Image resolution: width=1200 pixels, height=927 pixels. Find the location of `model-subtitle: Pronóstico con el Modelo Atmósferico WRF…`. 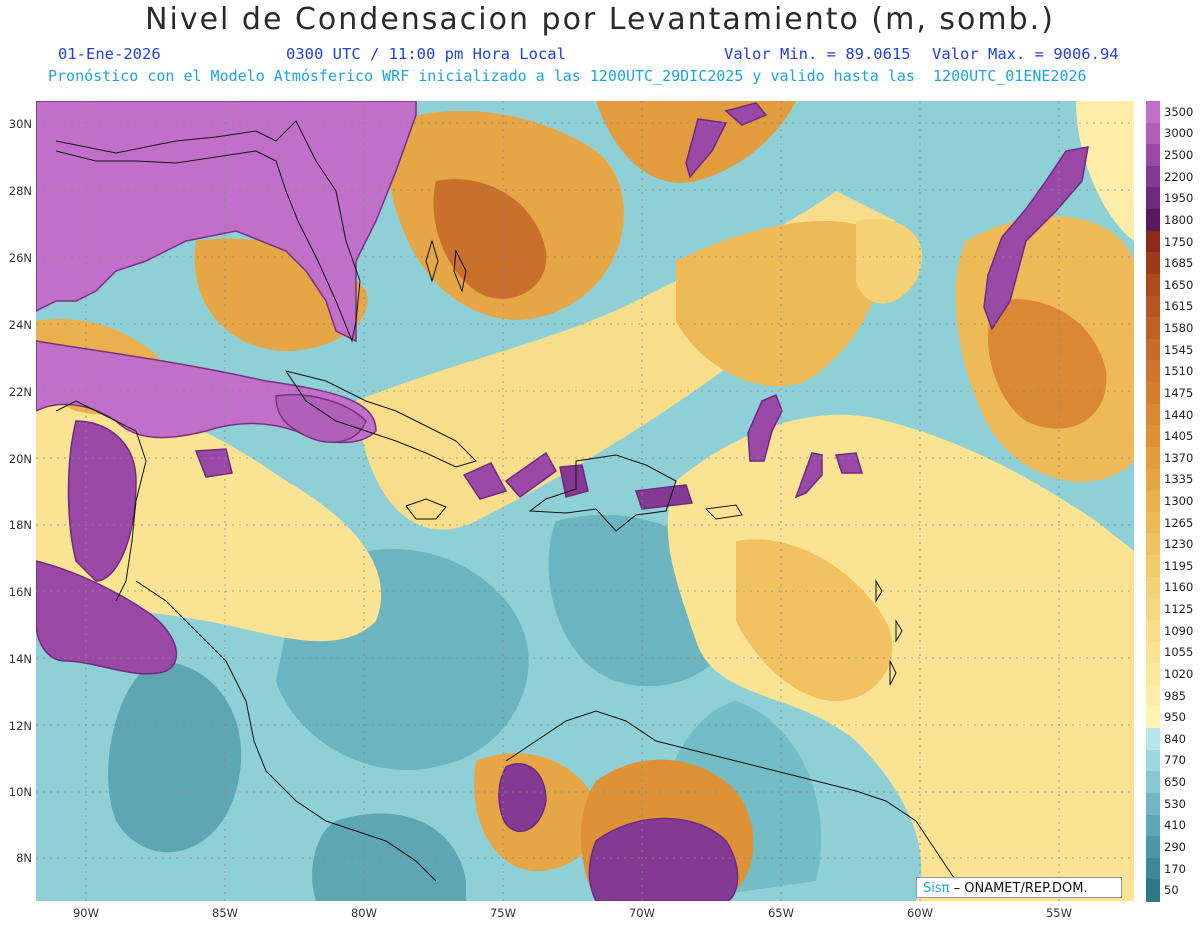

model-subtitle: Pronóstico con el Modelo Atmósferico WRF… is located at coordinates (567, 76).